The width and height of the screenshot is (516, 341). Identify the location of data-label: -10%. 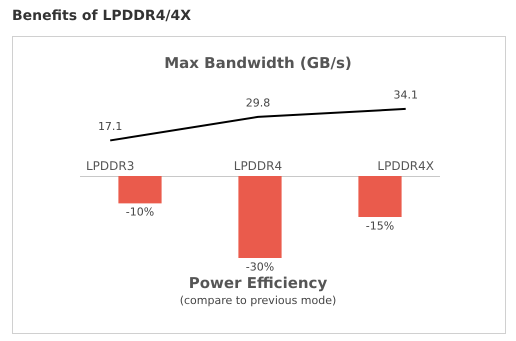
(140, 212).